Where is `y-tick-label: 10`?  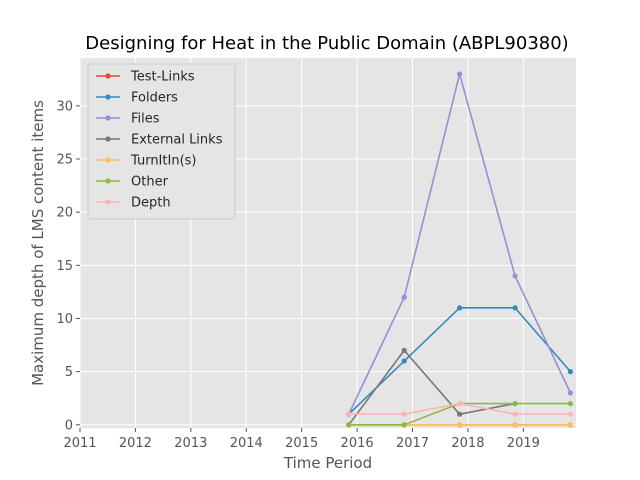
y-tick-label: 10 is located at coordinates (64, 319).